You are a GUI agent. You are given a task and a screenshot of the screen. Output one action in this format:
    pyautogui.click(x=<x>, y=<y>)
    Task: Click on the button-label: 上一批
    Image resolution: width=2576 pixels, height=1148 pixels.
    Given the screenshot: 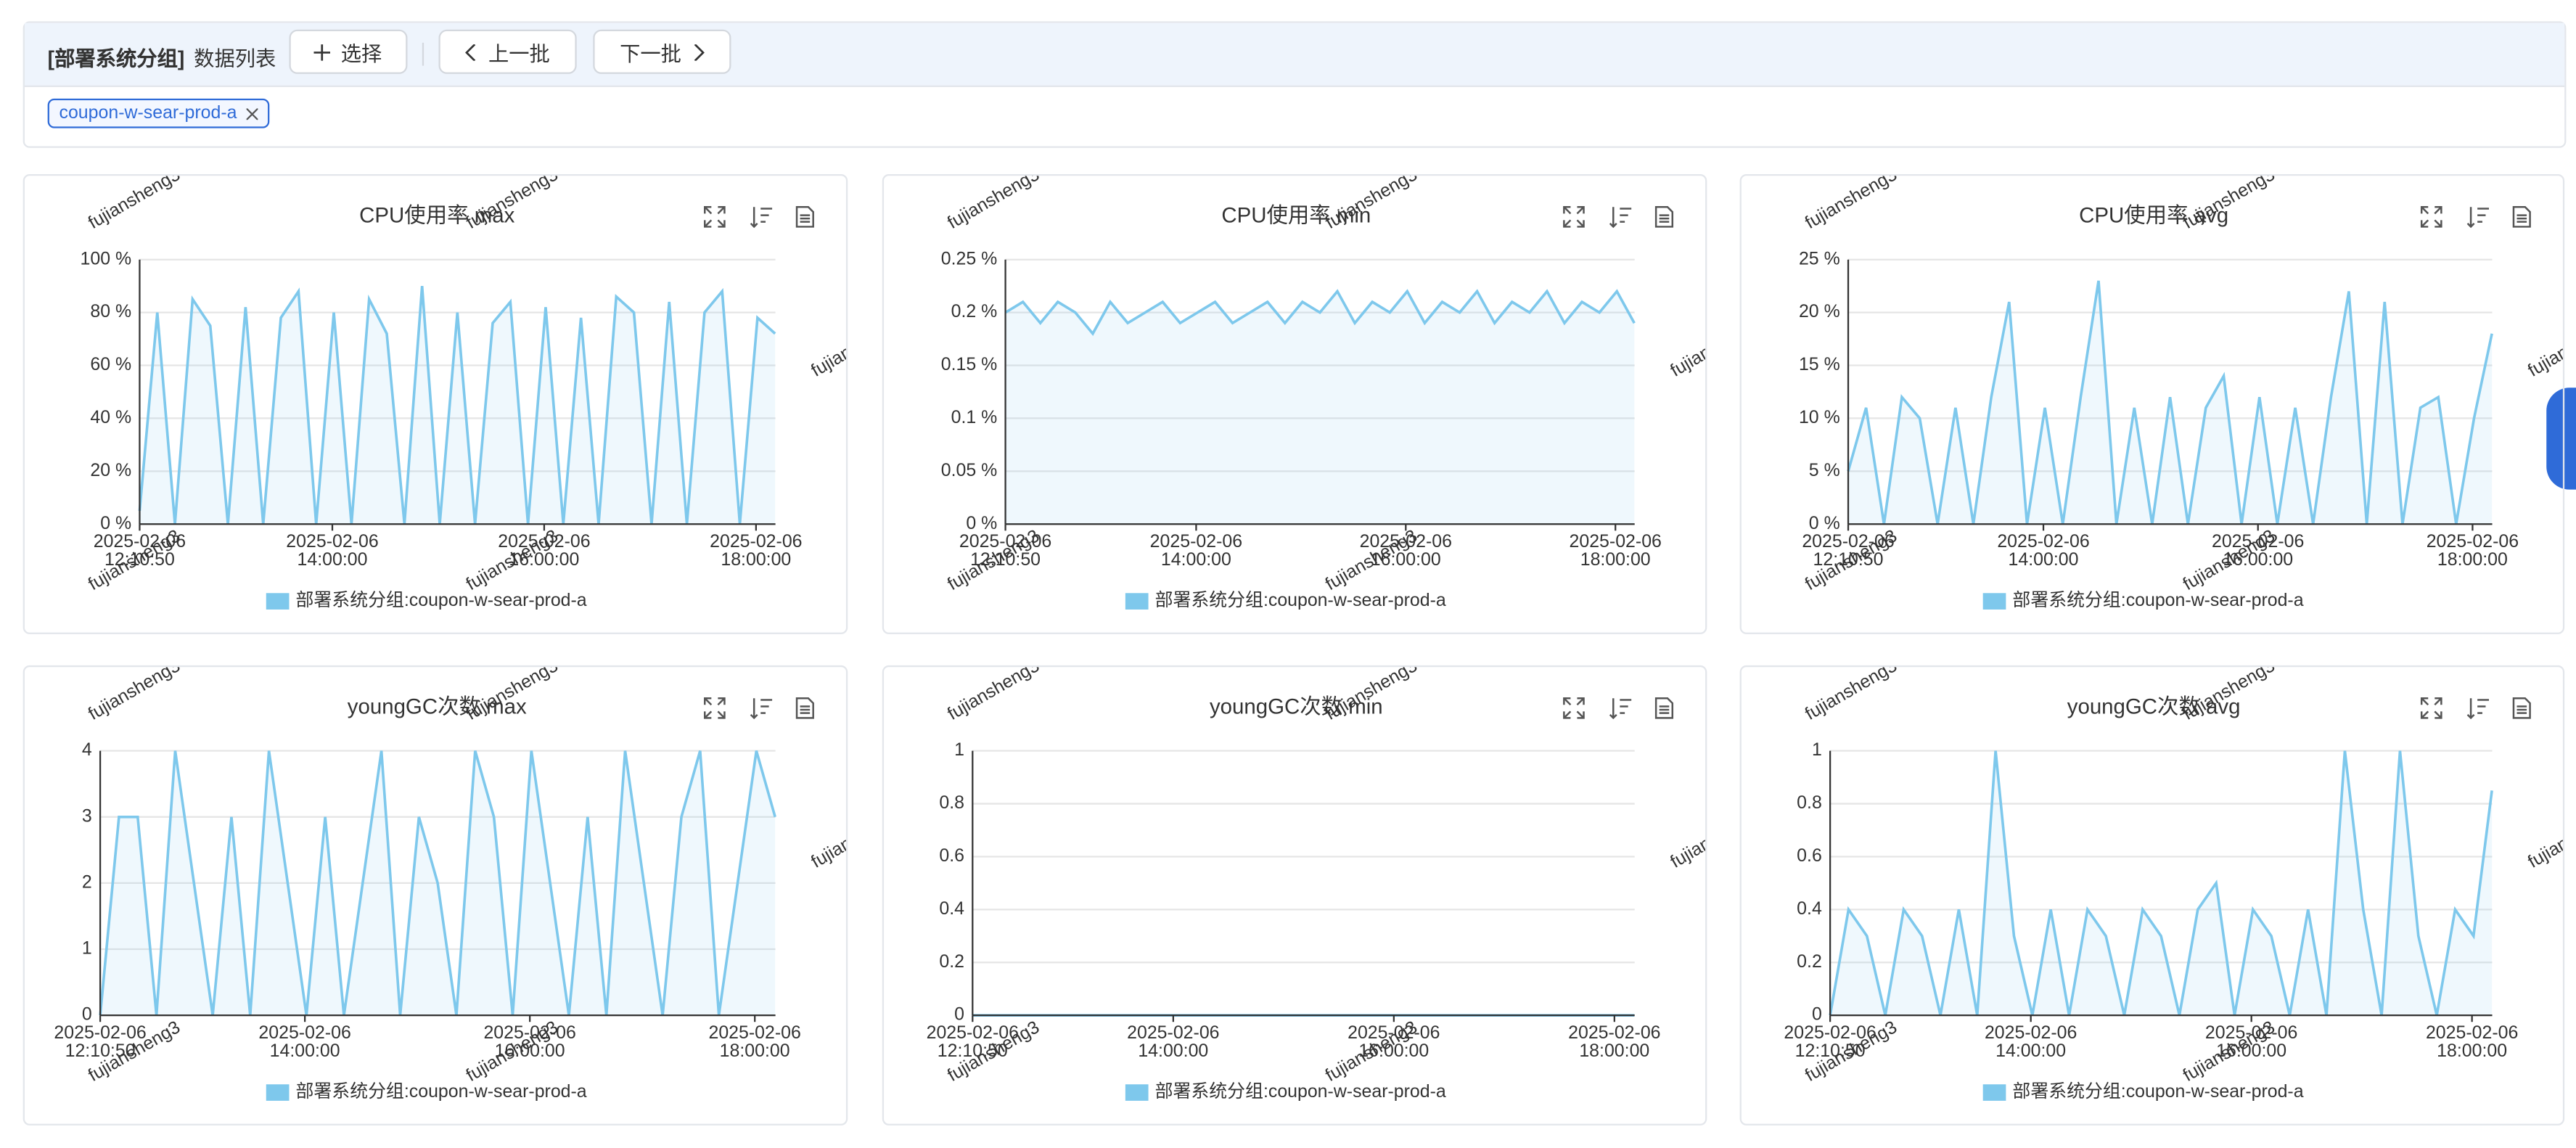 What is the action you would take?
    pyautogui.click(x=519, y=54)
    